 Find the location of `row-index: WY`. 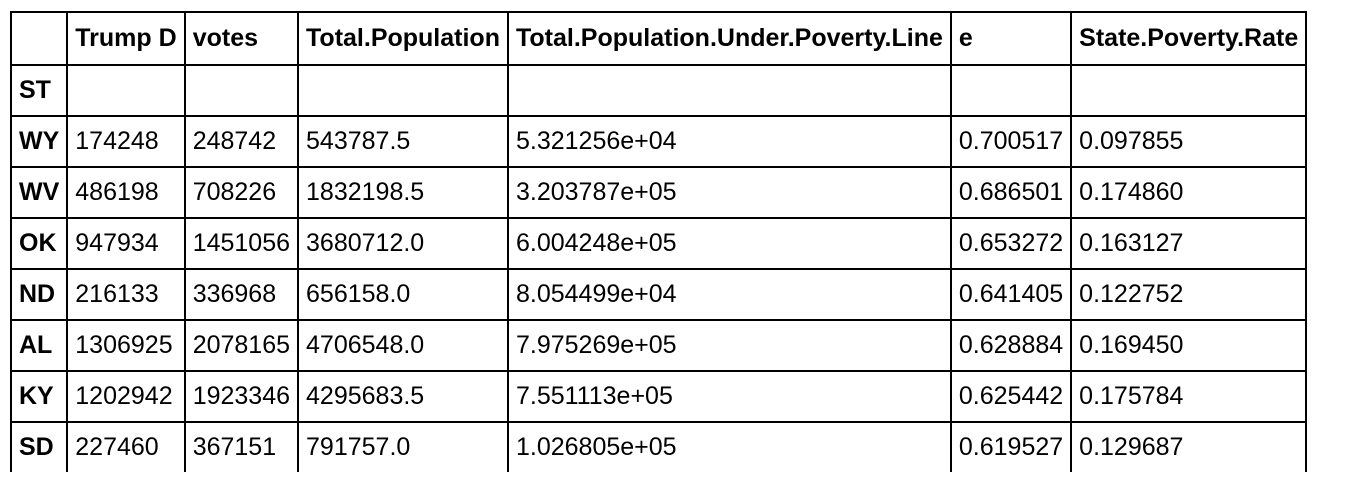

row-index: WY is located at coordinates (39, 141).